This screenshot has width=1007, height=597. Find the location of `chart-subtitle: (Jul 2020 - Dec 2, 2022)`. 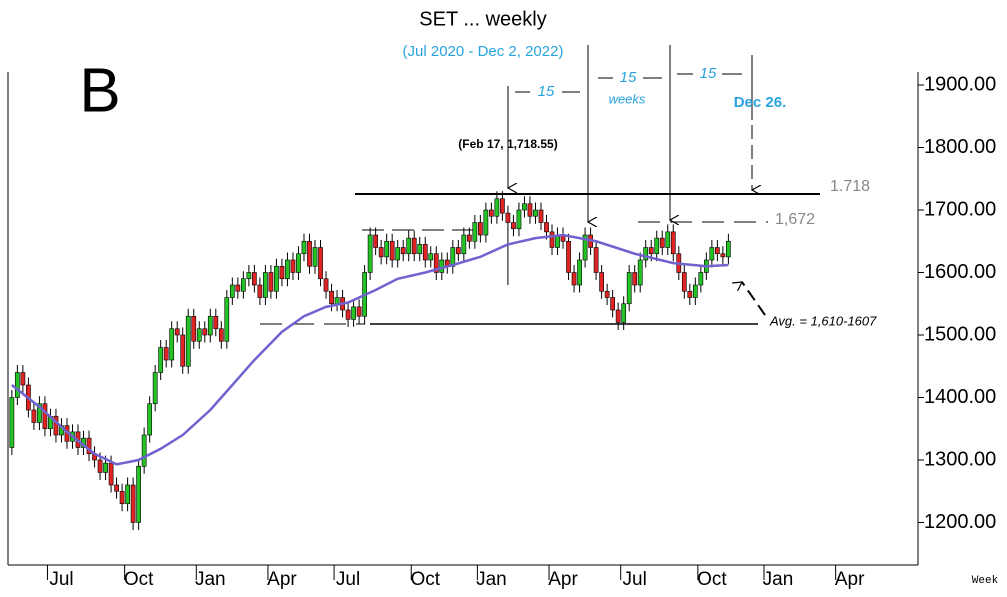

chart-subtitle: (Jul 2020 - Dec 2, 2022) is located at coordinates (483, 51).